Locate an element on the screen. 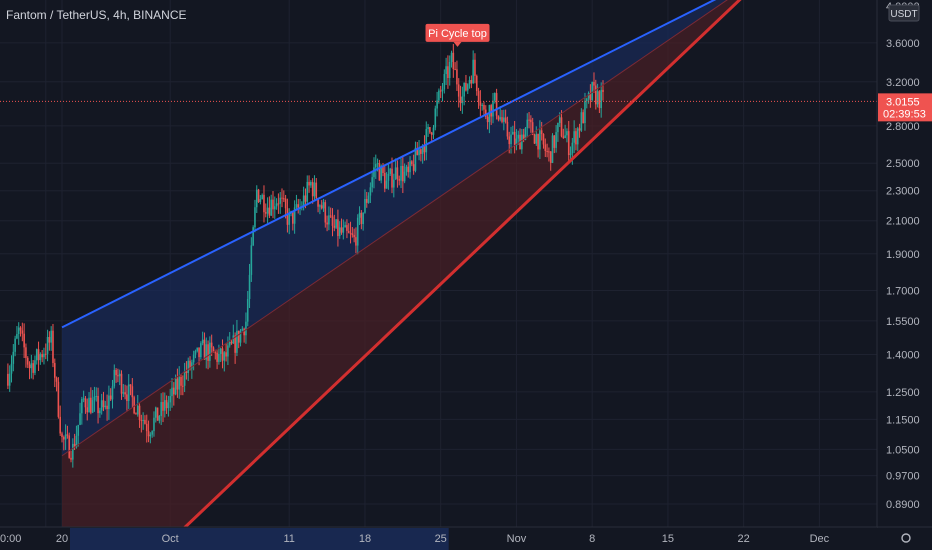 Image resolution: width=932 pixels, height=550 pixels. unit-badge is located at coordinates (904, 13).